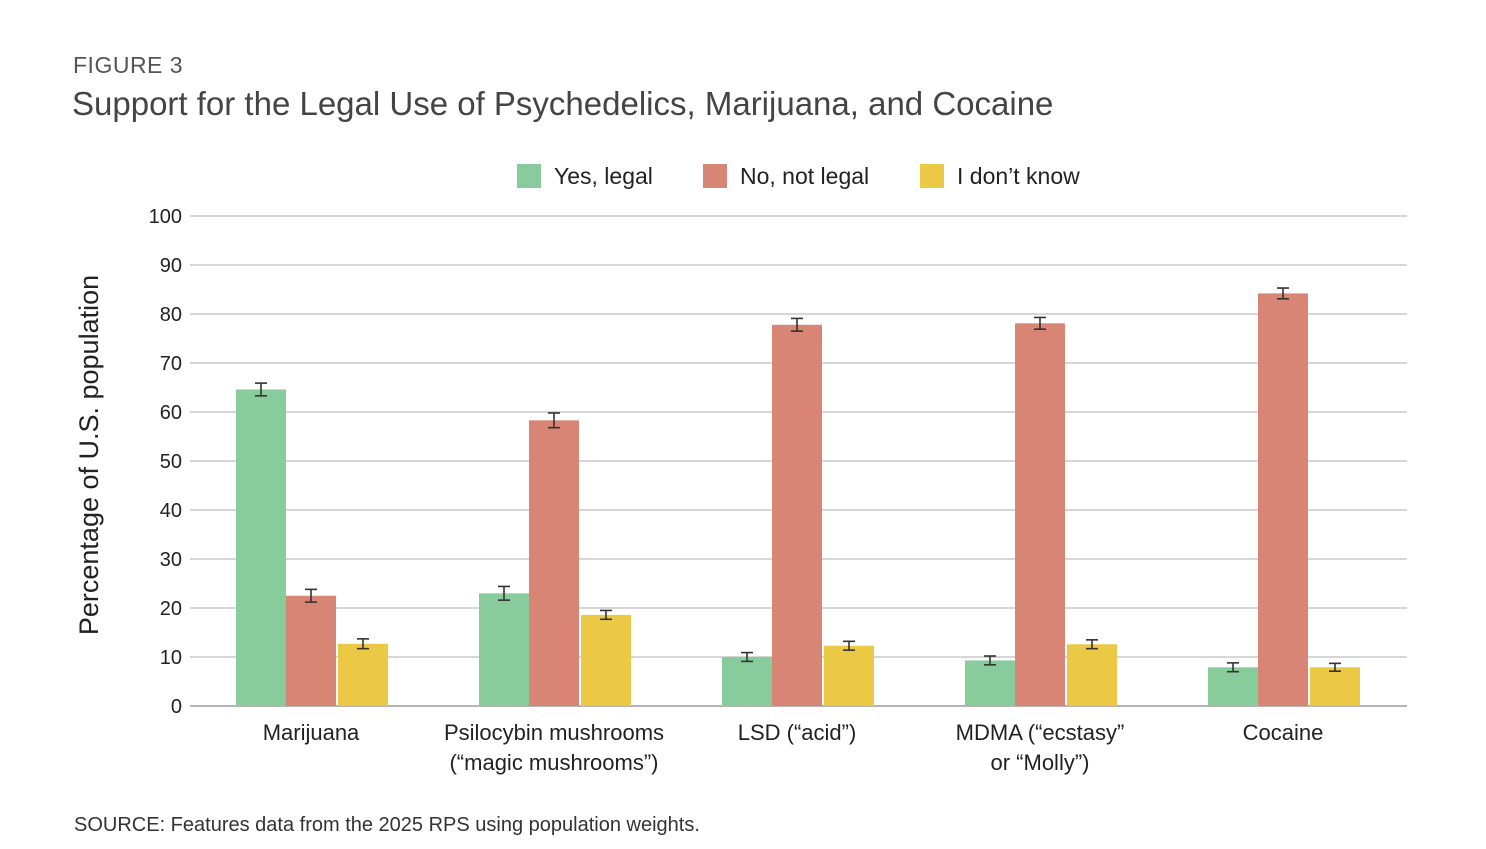 The height and width of the screenshot is (849, 1486). What do you see at coordinates (165, 217) in the screenshot?
I see `y-tick-label: 100` at bounding box center [165, 217].